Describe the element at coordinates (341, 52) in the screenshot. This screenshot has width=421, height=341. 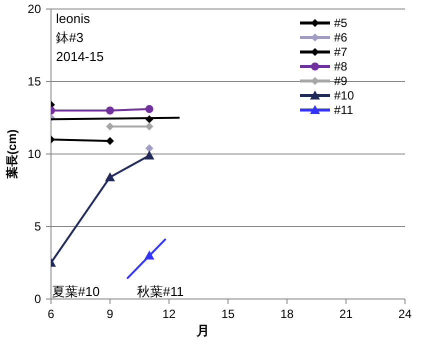
I see `legend-label: #7` at that location.